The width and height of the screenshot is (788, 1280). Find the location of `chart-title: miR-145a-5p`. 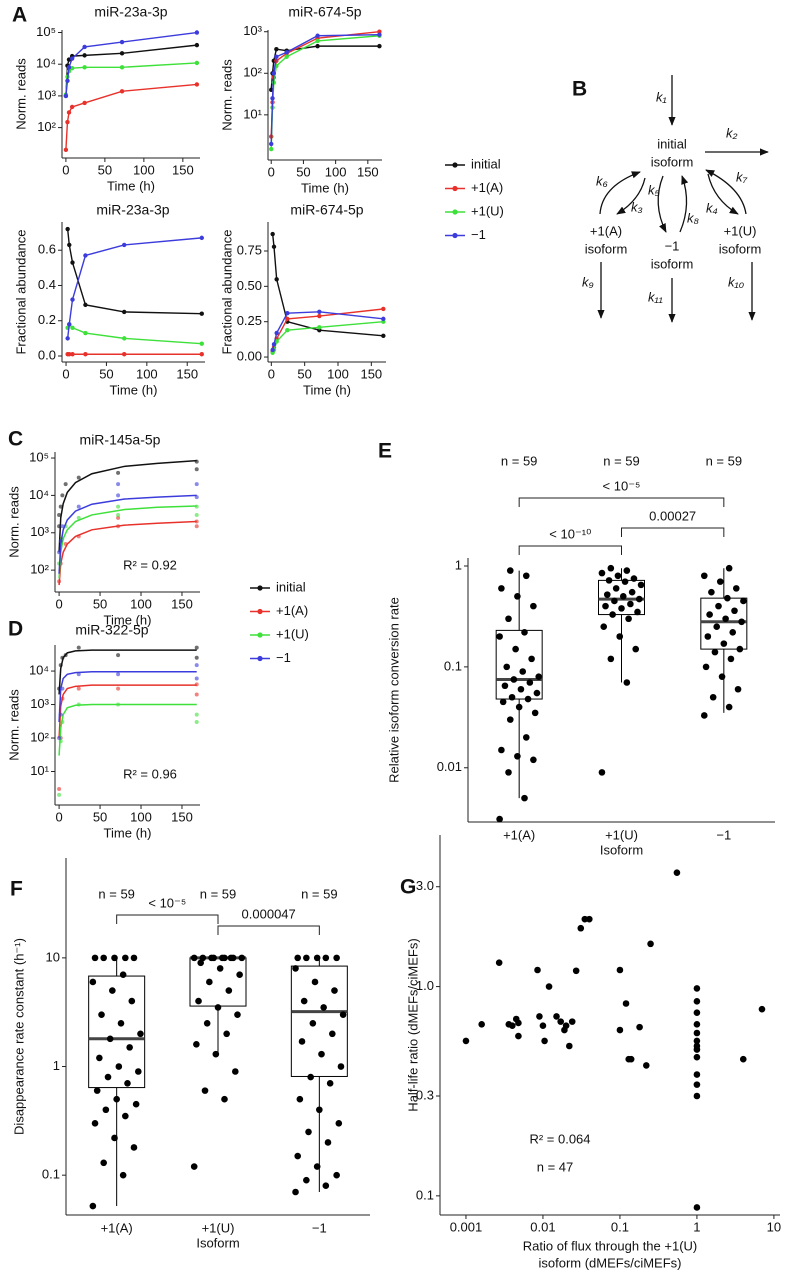

chart-title: miR-145a-5p is located at coordinates (120, 440).